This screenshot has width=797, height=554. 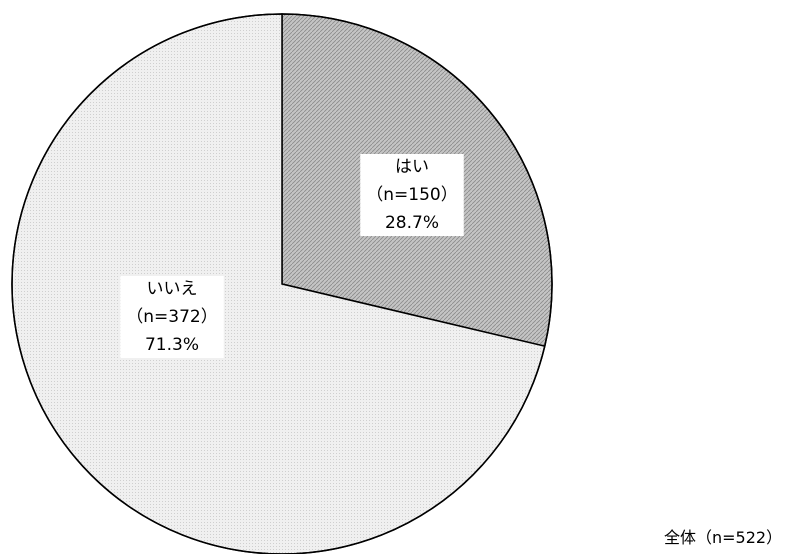 I want to click on slice-label-no: いいえ （n=372） 71.3%, so click(x=172, y=317).